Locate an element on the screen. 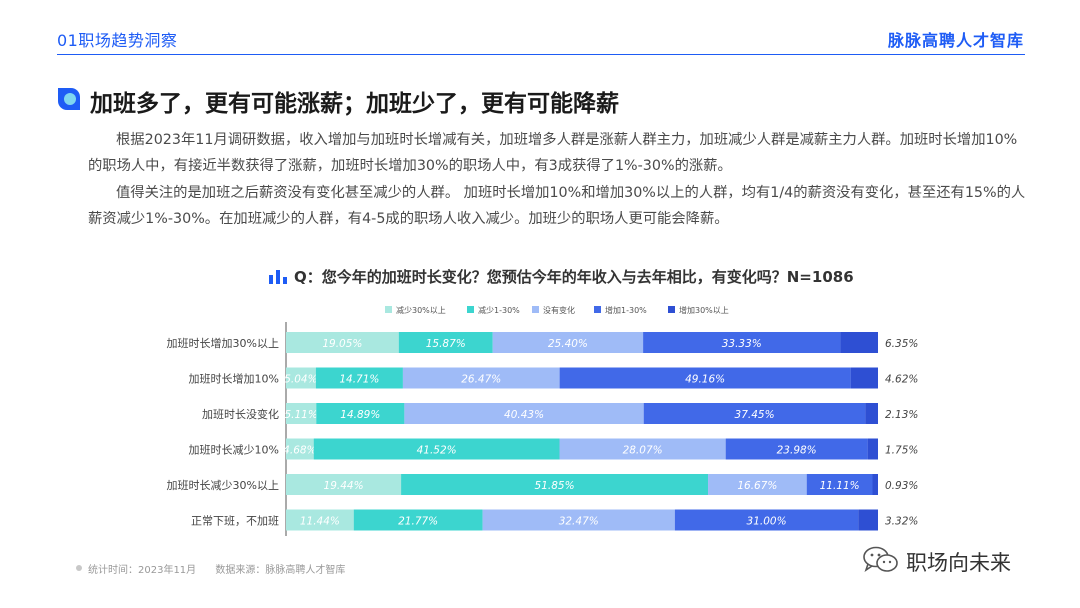  data-label: 31.00% is located at coordinates (767, 522).